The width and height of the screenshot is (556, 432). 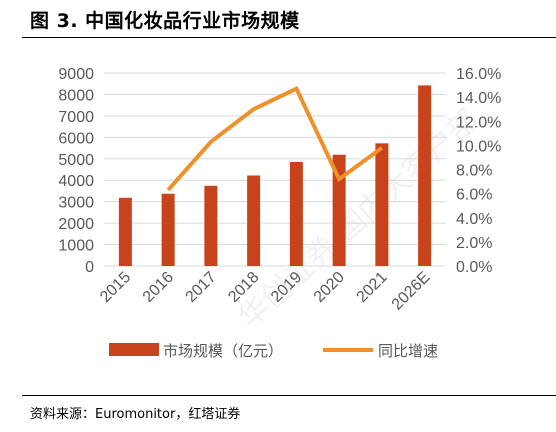 What do you see at coordinates (474, 267) in the screenshot?
I see `right-tick-label: 0.0%` at bounding box center [474, 267].